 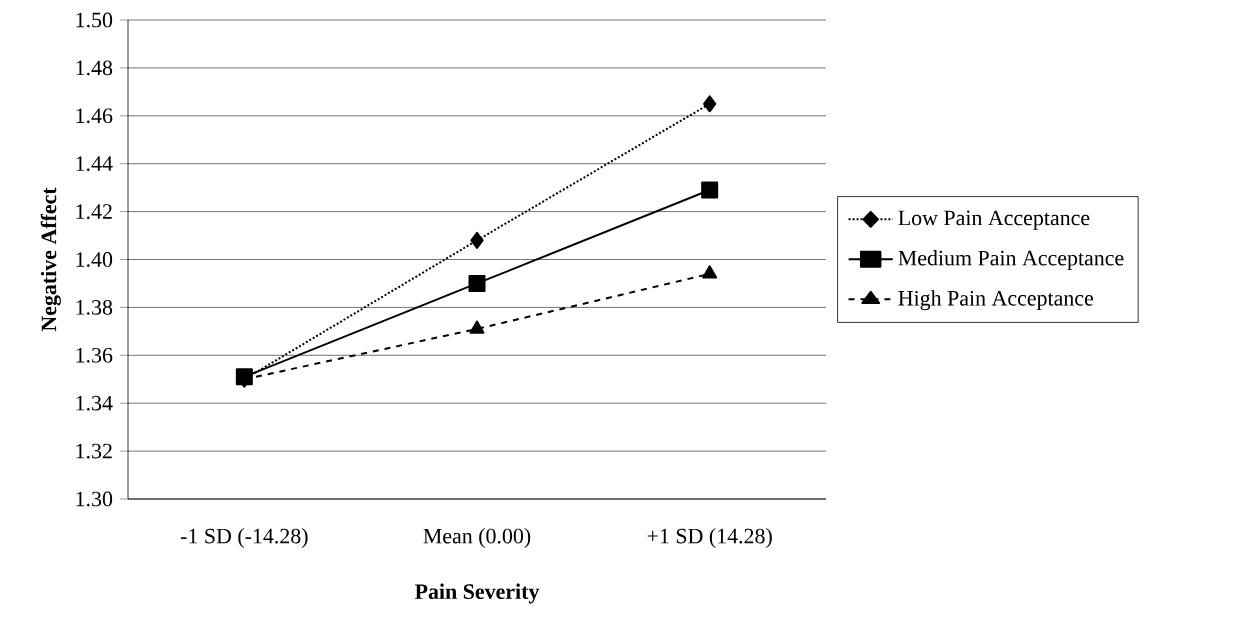 What do you see at coordinates (94, 68) in the screenshot?
I see `y-tick-label: 1.48` at bounding box center [94, 68].